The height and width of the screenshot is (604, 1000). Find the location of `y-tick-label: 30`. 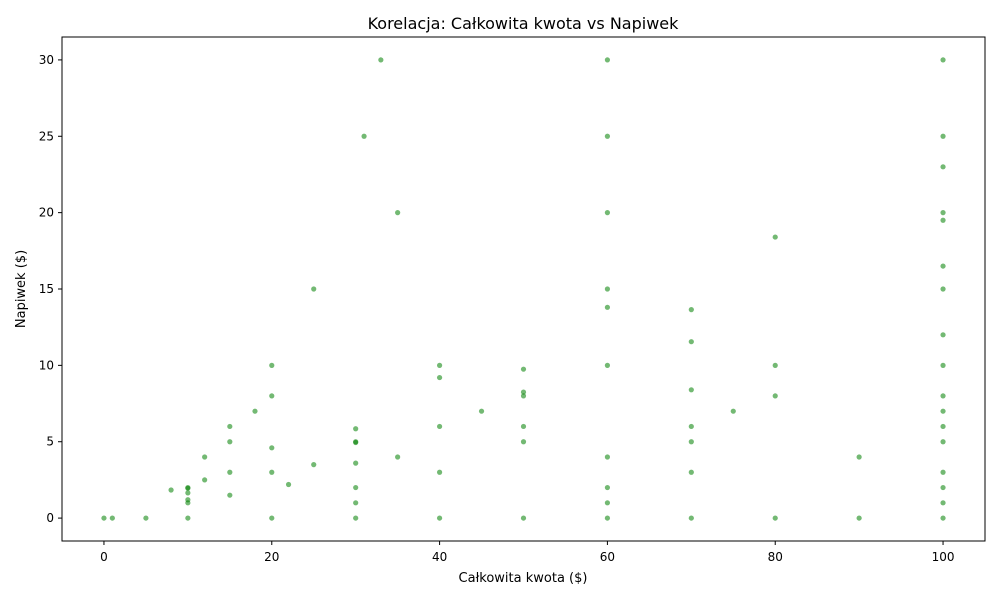

y-tick-label: 30 is located at coordinates (46, 60).